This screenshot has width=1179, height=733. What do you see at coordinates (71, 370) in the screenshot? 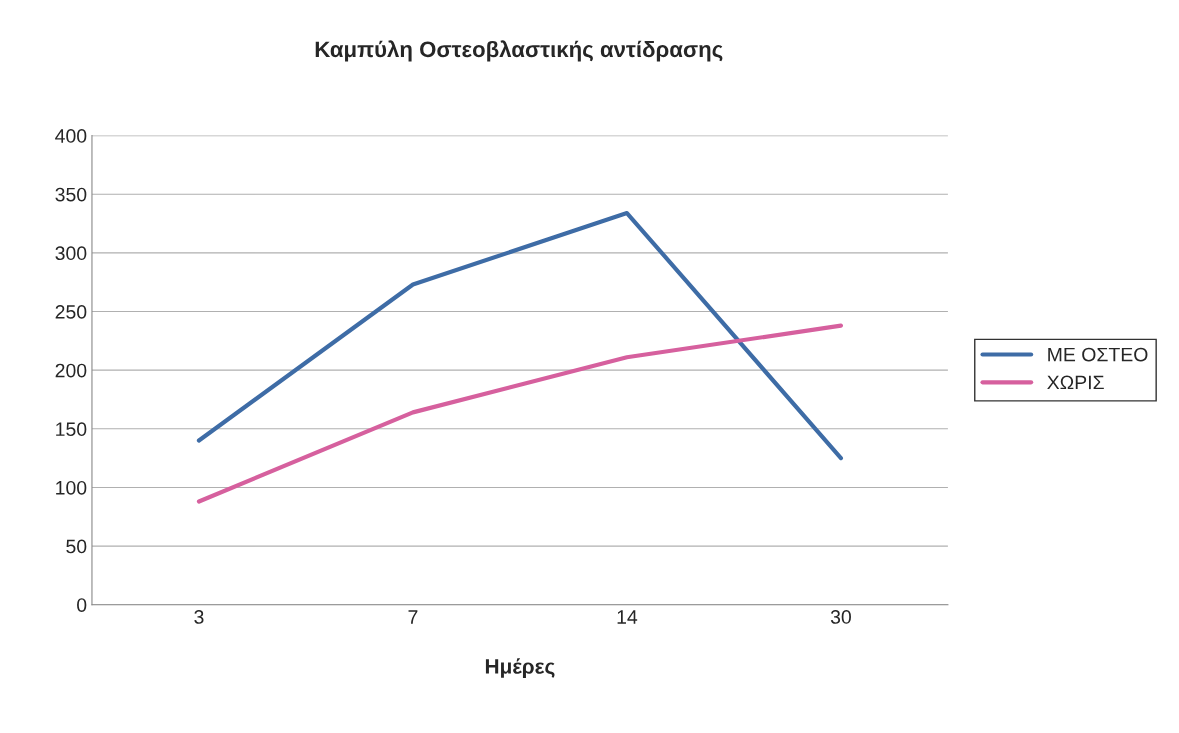
I see `y-tick-label: 200` at bounding box center [71, 370].